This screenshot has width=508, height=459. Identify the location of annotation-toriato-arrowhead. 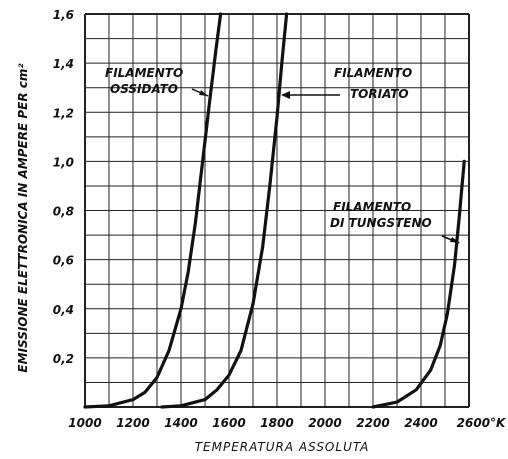
(285, 95).